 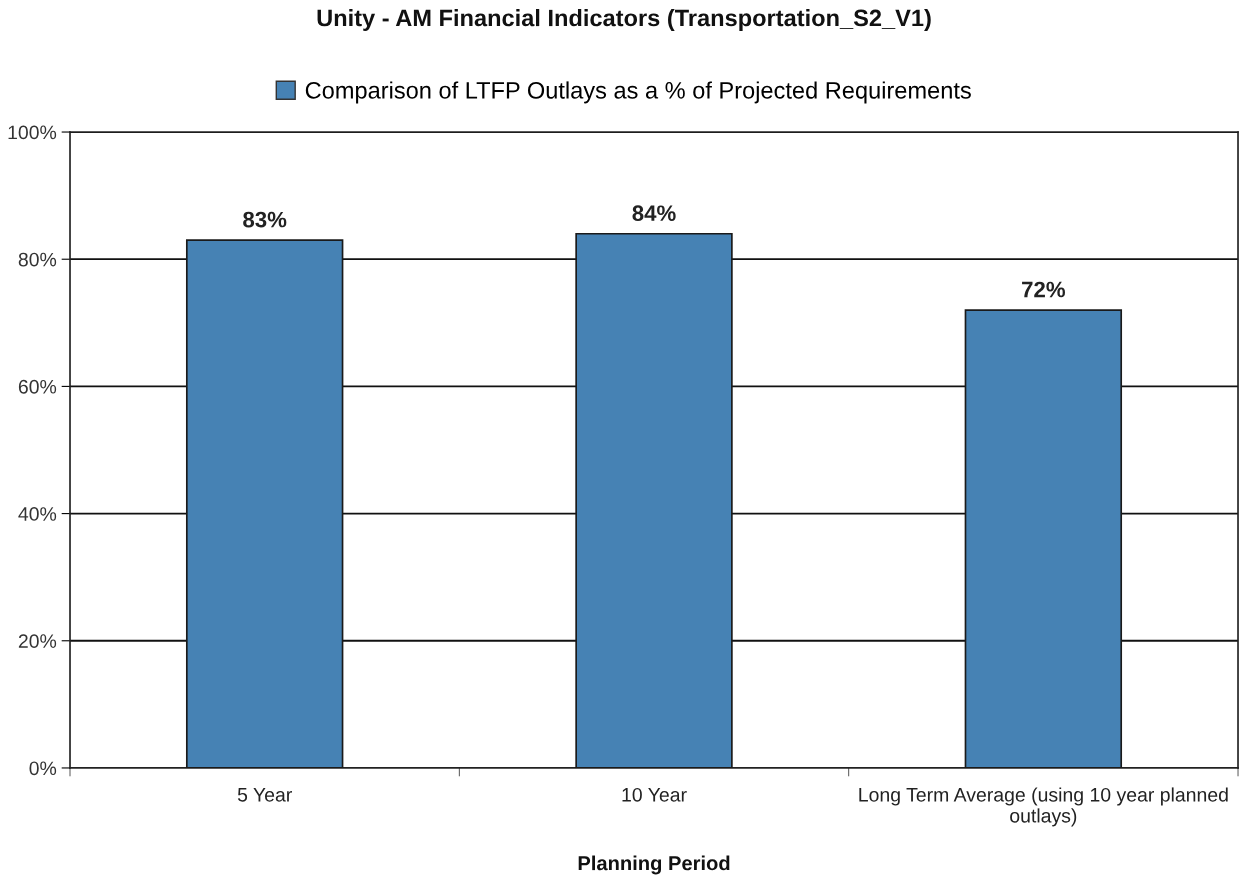 What do you see at coordinates (264, 795) in the screenshot?
I see `x-tick-label: 5 Year` at bounding box center [264, 795].